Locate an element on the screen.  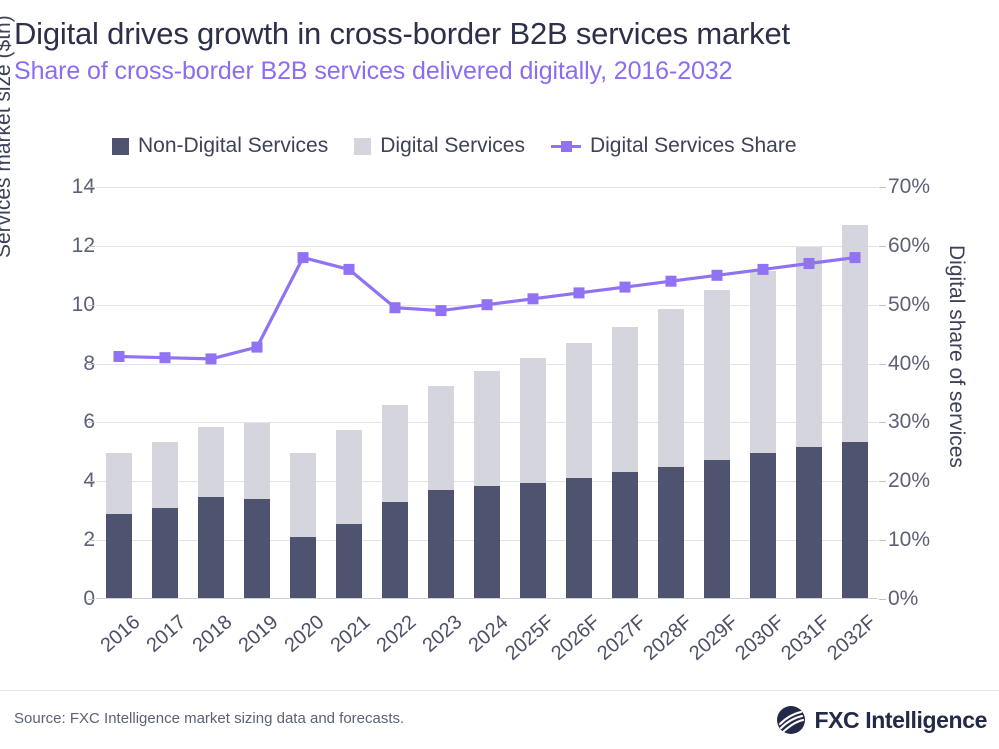
legend-swatch-non-digital-icon is located at coordinates (120, 146).